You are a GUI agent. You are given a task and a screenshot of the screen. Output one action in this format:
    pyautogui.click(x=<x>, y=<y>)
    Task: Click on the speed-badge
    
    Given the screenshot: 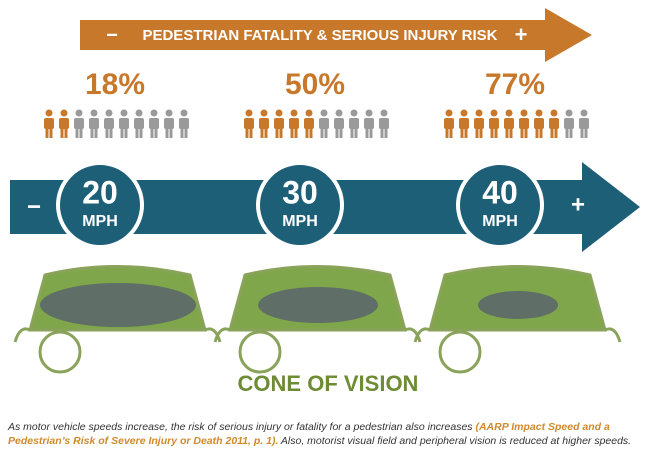 What is the action you would take?
    pyautogui.click(x=100, y=205)
    